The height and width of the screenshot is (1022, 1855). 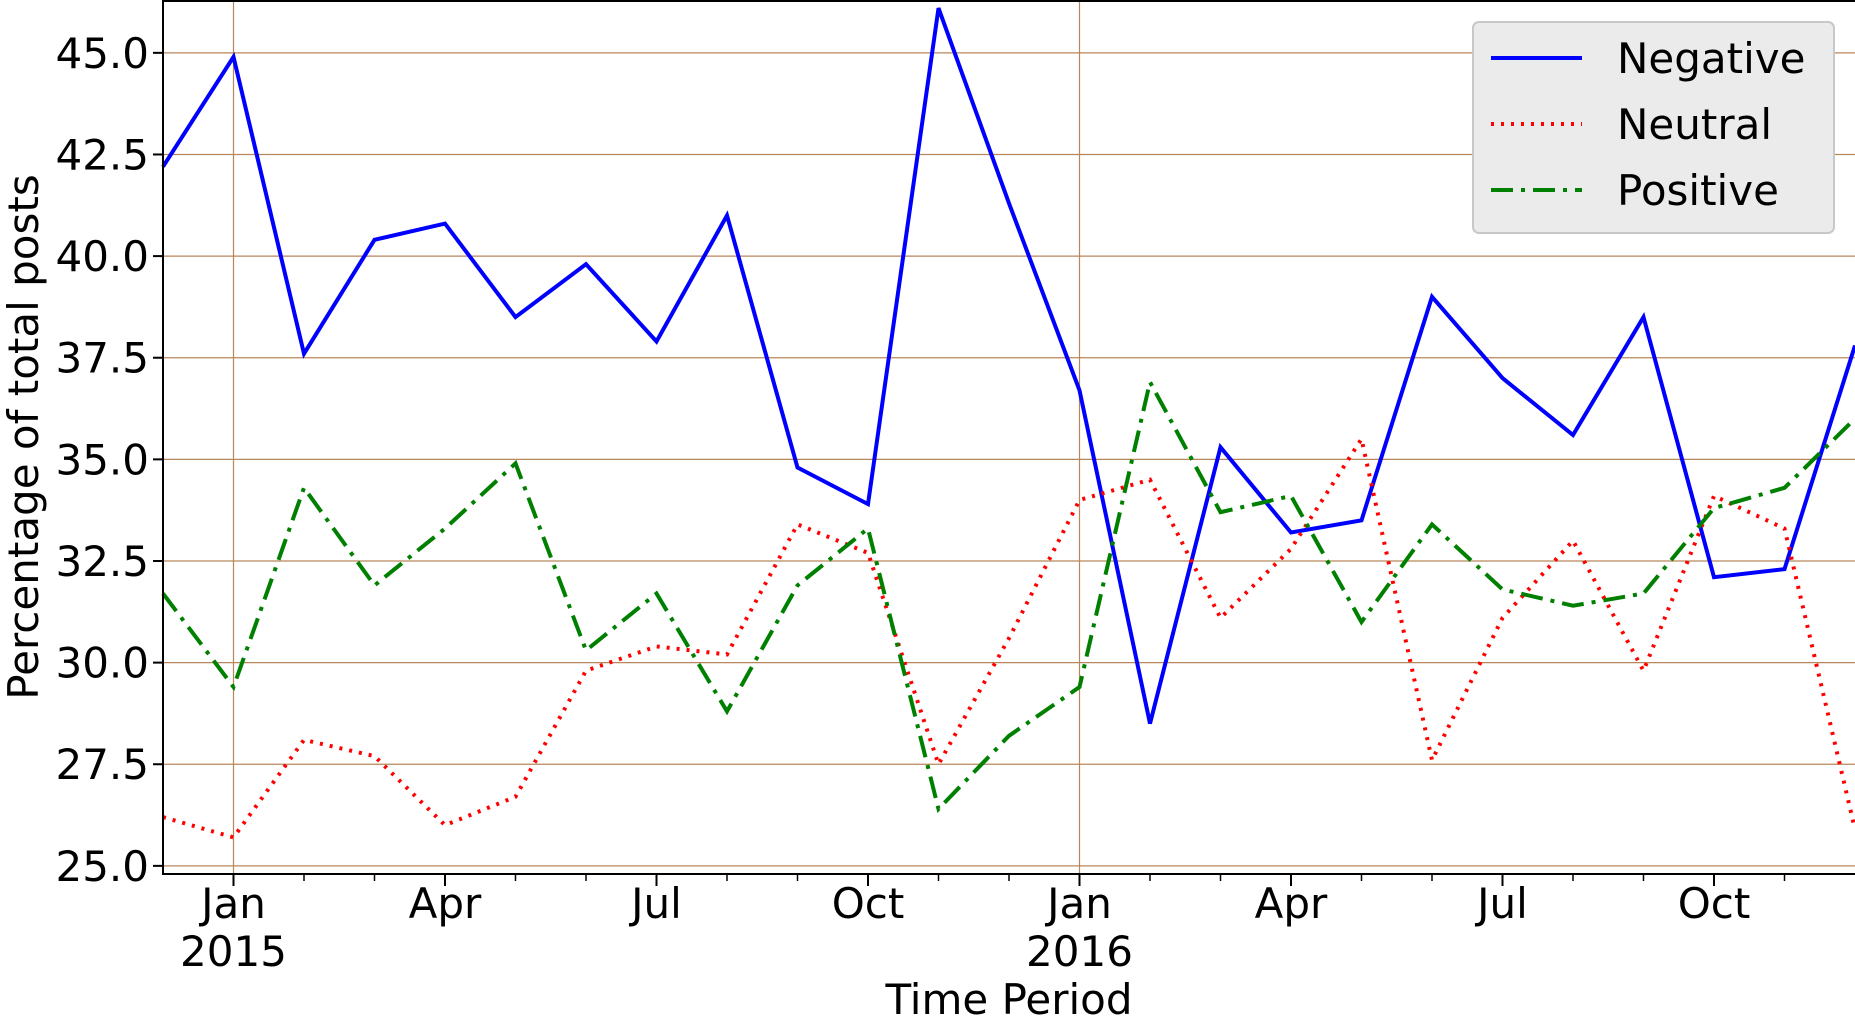 I want to click on legend-label-neutral: Neutral, so click(x=1694, y=124).